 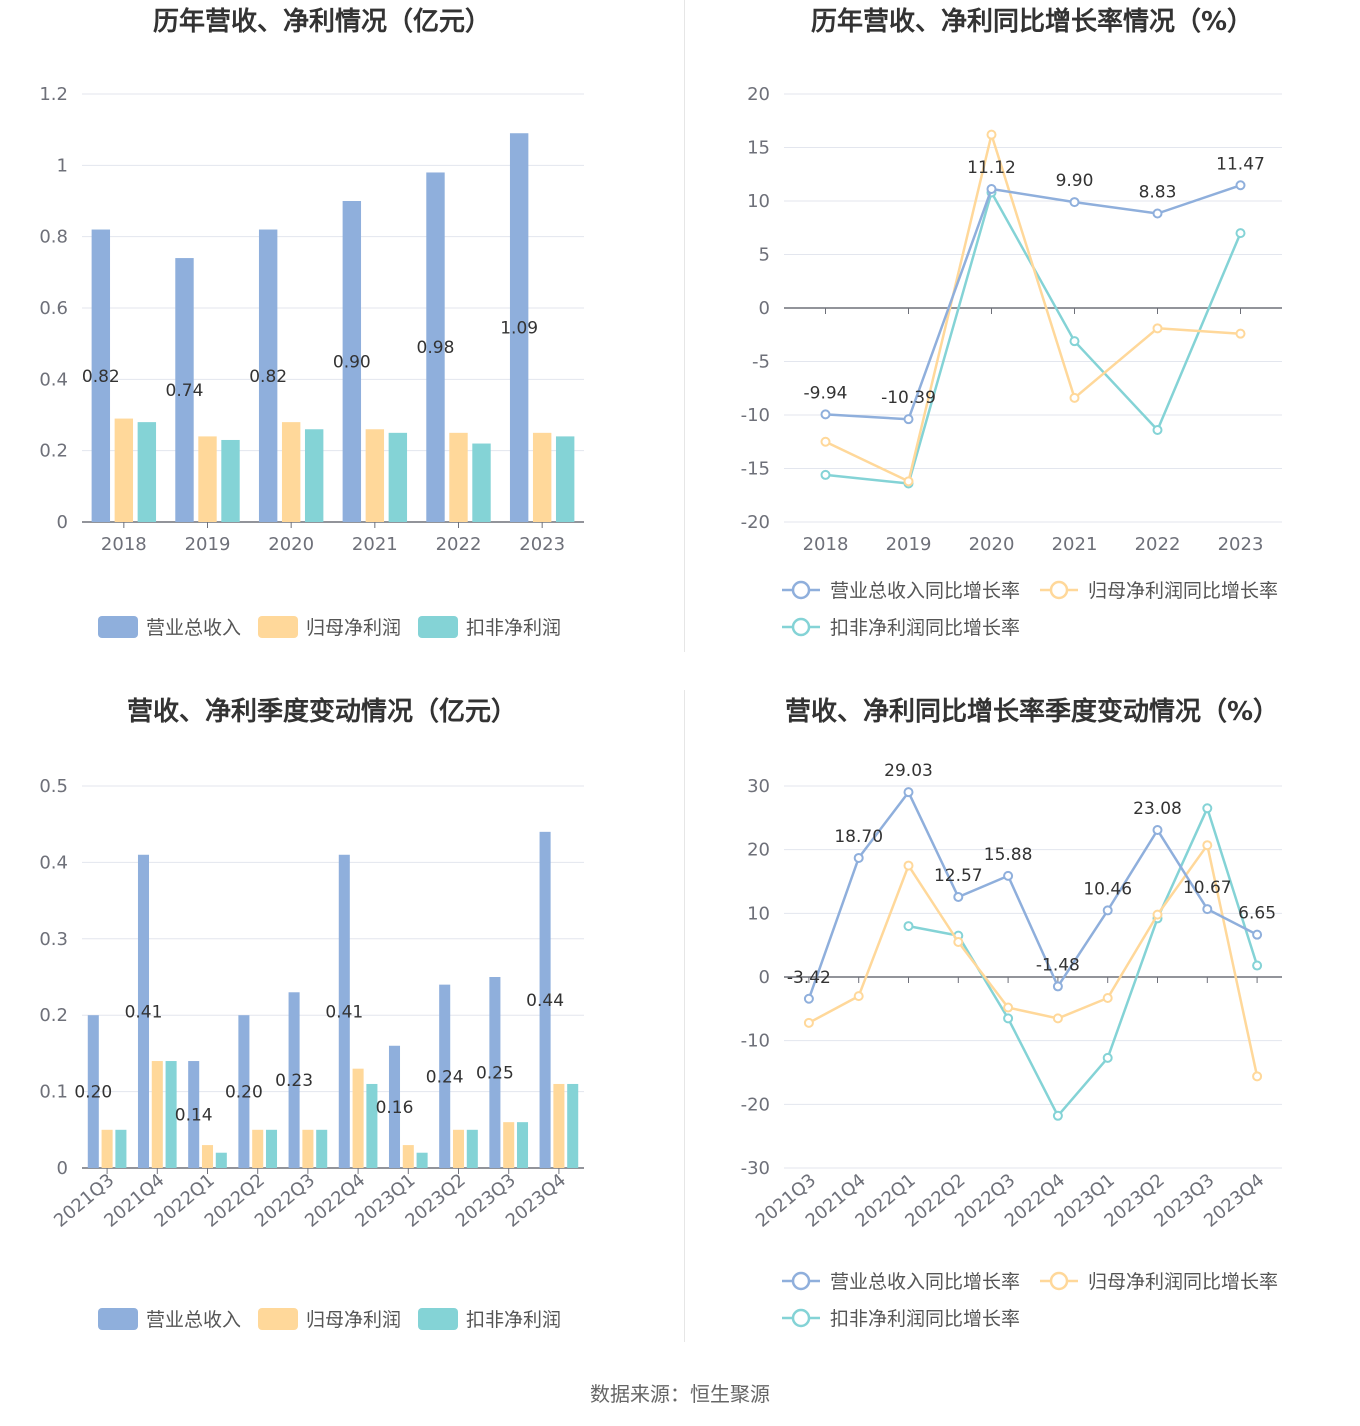 I want to click on bar-value-label: 0.16, so click(x=395, y=1108).